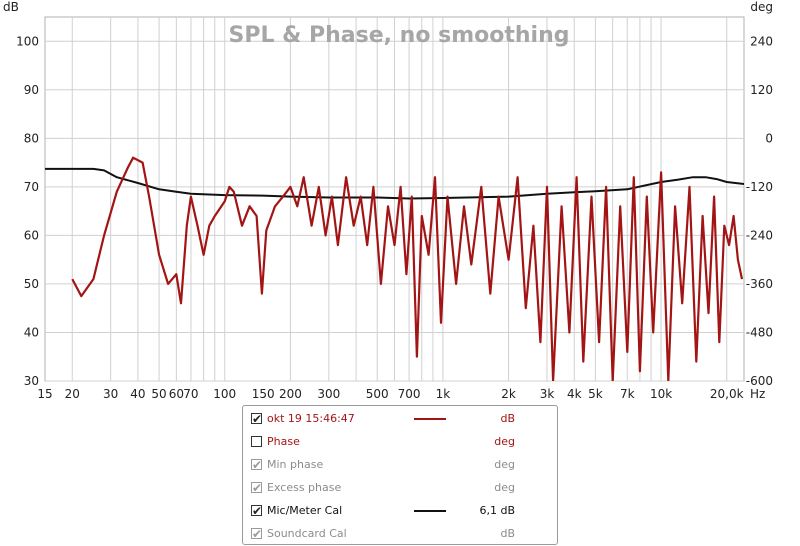  Describe the element at coordinates (27, 41) in the screenshot. I see `y-left-tick-label: 100` at that location.